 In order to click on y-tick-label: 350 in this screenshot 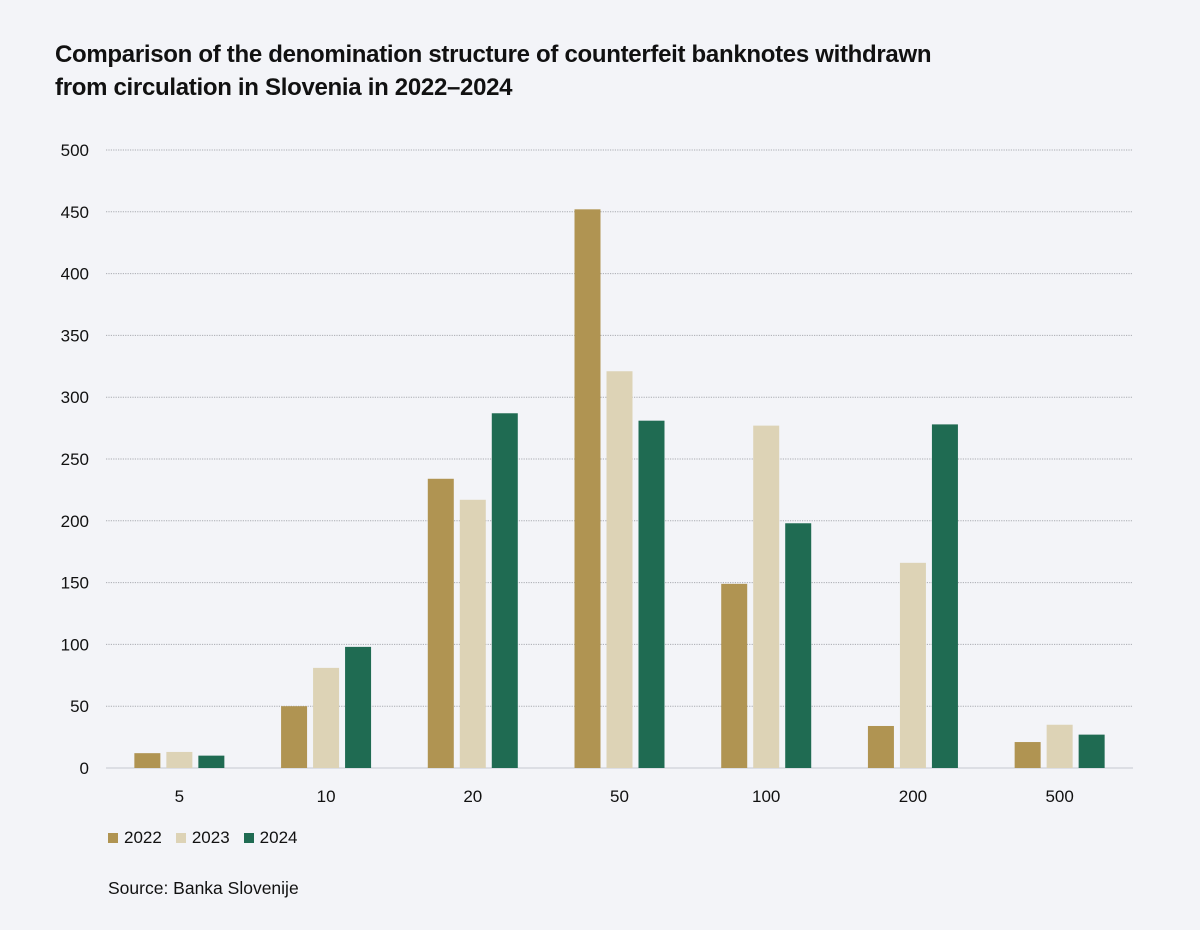, I will do `click(75, 335)`.